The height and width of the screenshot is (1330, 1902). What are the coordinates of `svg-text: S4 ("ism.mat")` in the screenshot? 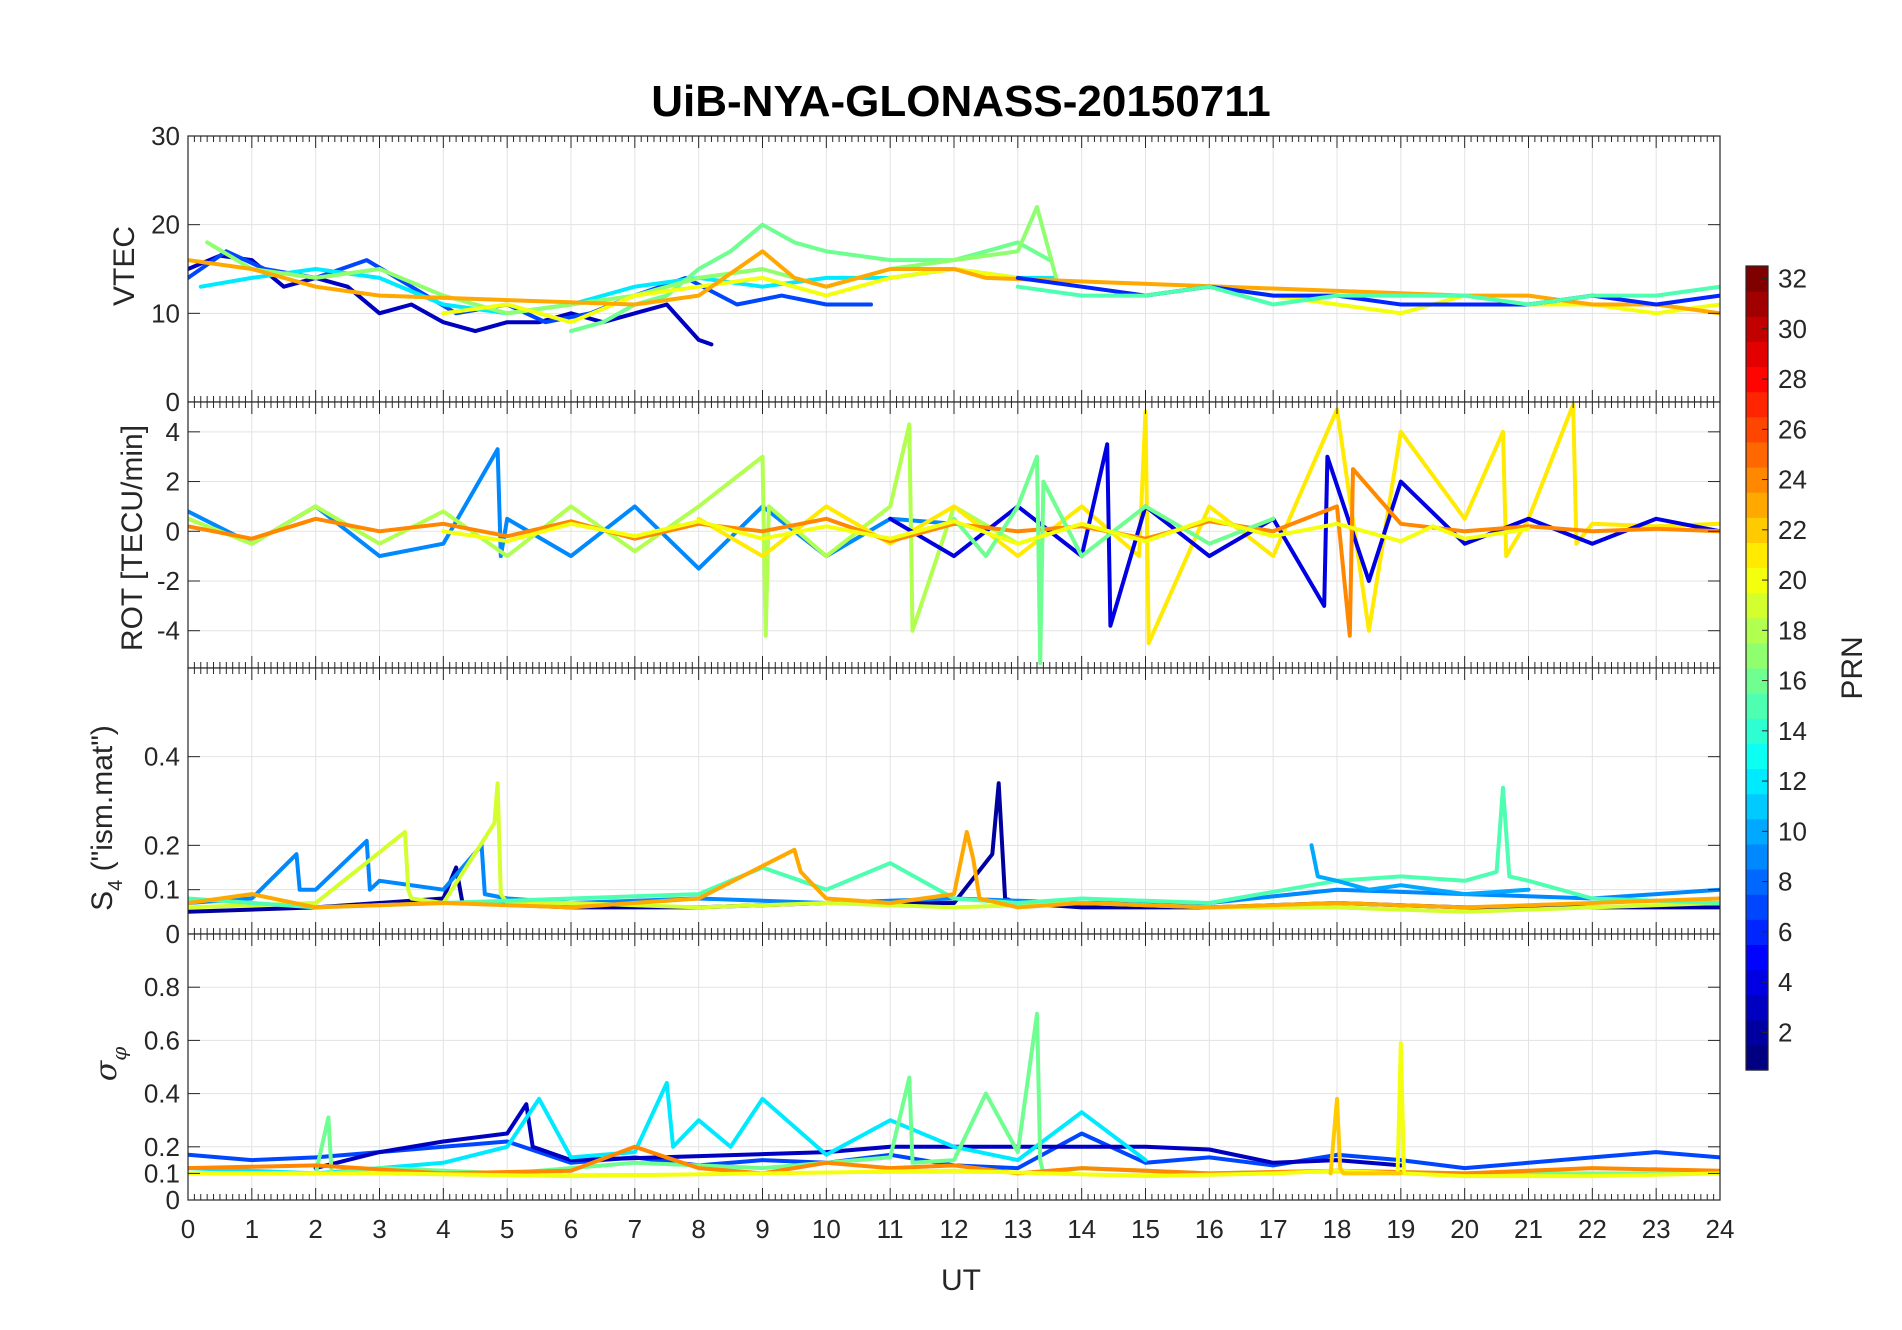 It's located at (106, 818).